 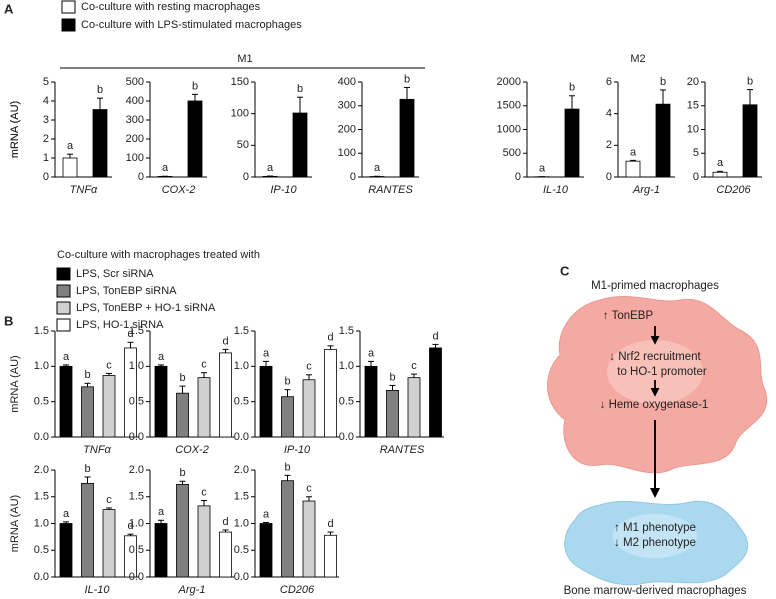 I want to click on diagram-step: ↓ Nrf2 recruitment, so click(x=655, y=357).